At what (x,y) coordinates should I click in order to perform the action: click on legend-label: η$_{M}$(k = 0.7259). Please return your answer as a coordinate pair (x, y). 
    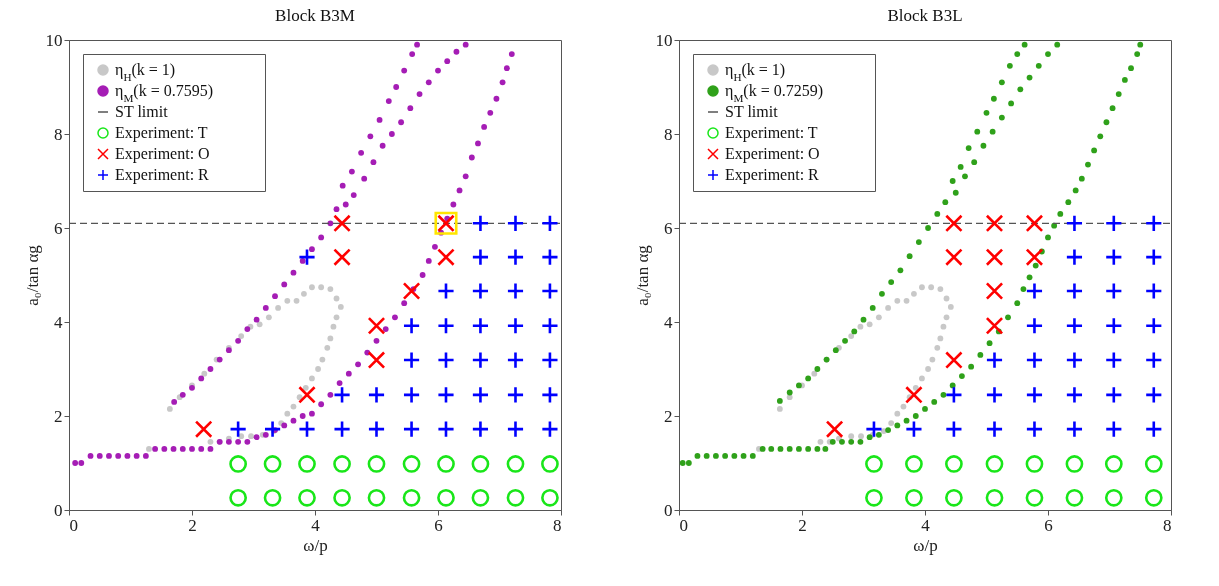
    Looking at the image, I should click on (774, 93).